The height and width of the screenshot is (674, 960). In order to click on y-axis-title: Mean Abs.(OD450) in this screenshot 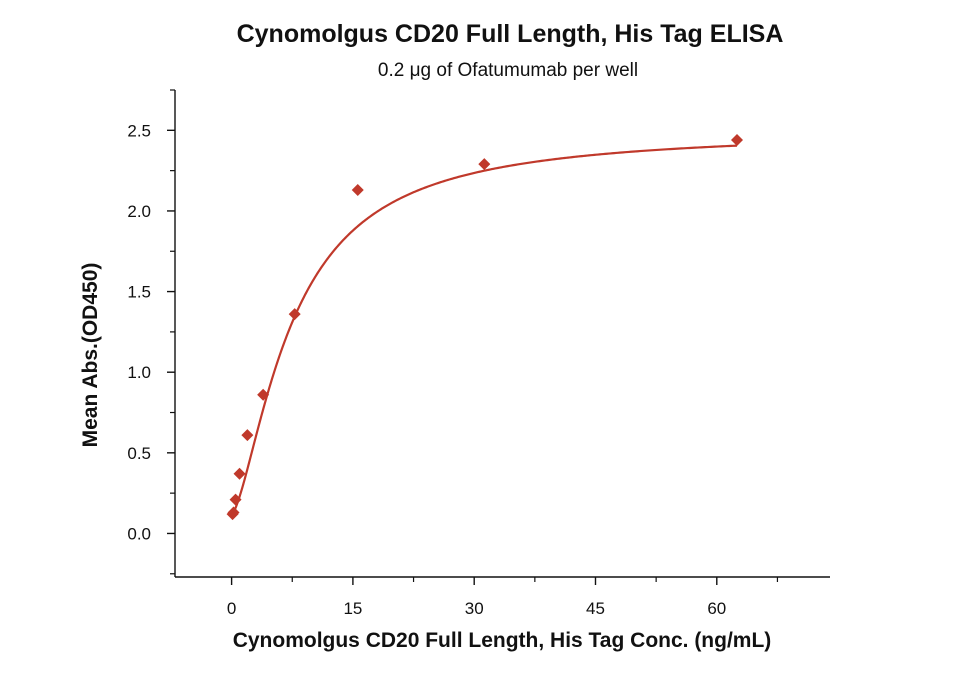, I will do `click(90, 355)`.